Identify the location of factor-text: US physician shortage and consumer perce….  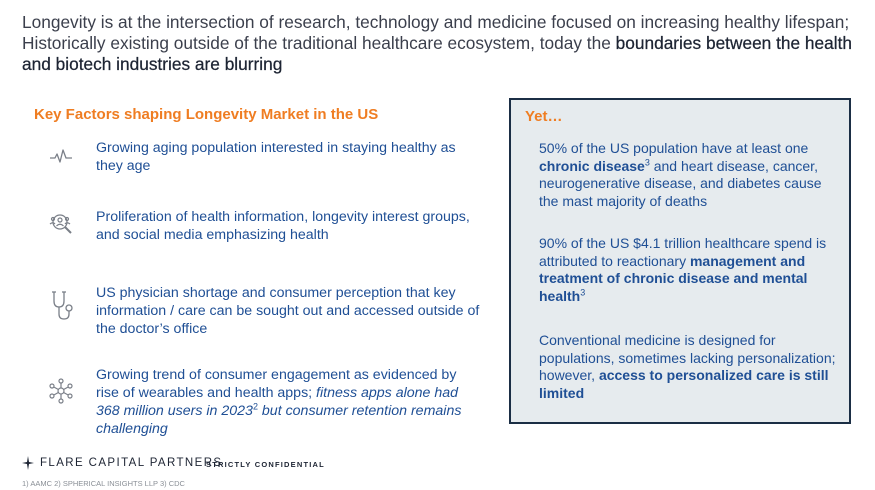
(288, 311).